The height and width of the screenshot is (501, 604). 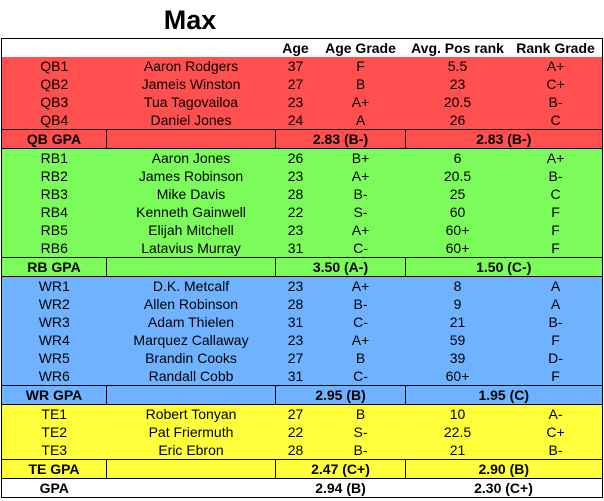 I want to click on table-row: WR2 Allen Robinson 28 B- 9 A, so click(x=302, y=304).